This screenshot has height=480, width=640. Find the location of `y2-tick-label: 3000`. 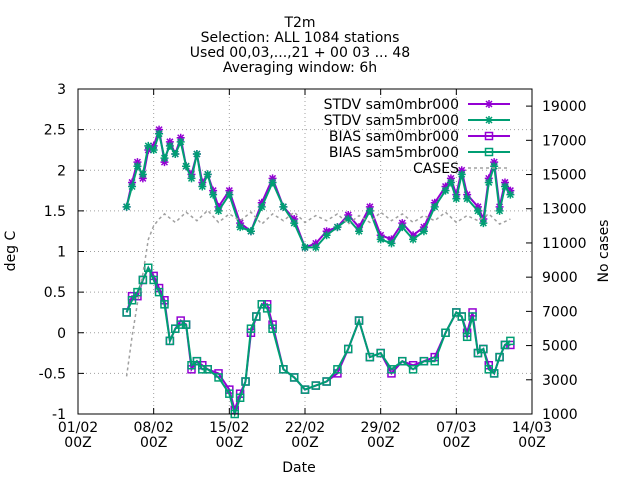

y2-tick-label: 3000 is located at coordinates (560, 381).